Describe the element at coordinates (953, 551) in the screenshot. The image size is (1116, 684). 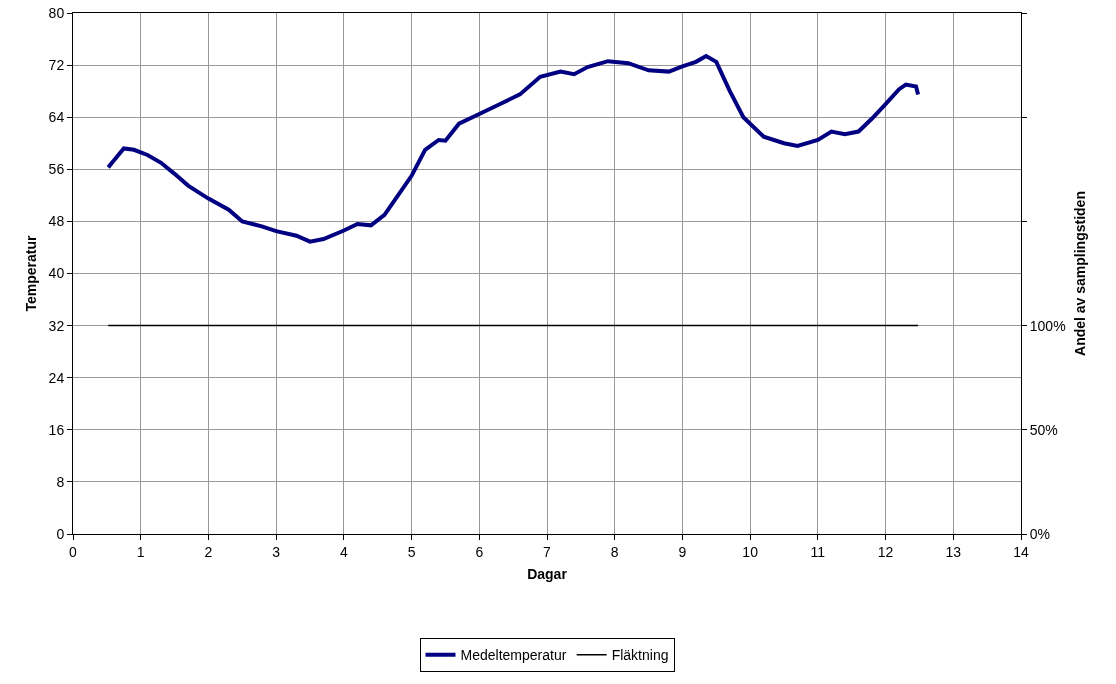
I see `x-tick-label: 13` at that location.